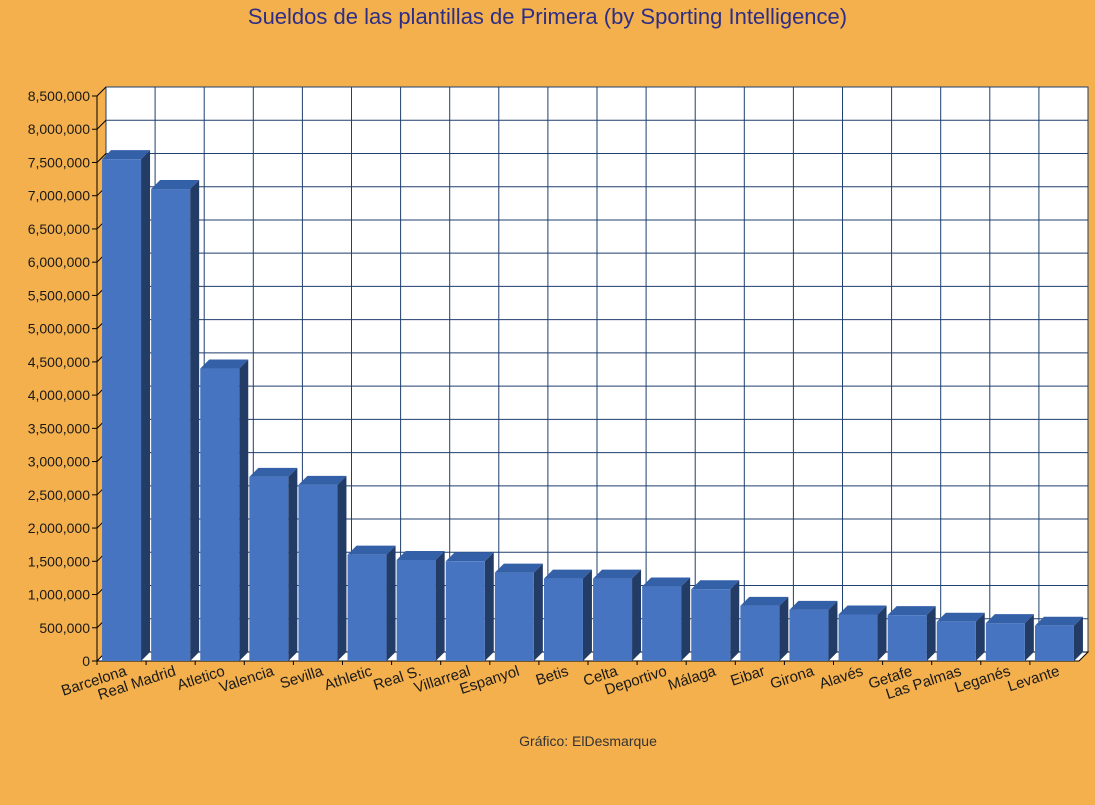  Describe the element at coordinates (59, 295) in the screenshot. I see `y-tick-label: 5,500,000` at that location.